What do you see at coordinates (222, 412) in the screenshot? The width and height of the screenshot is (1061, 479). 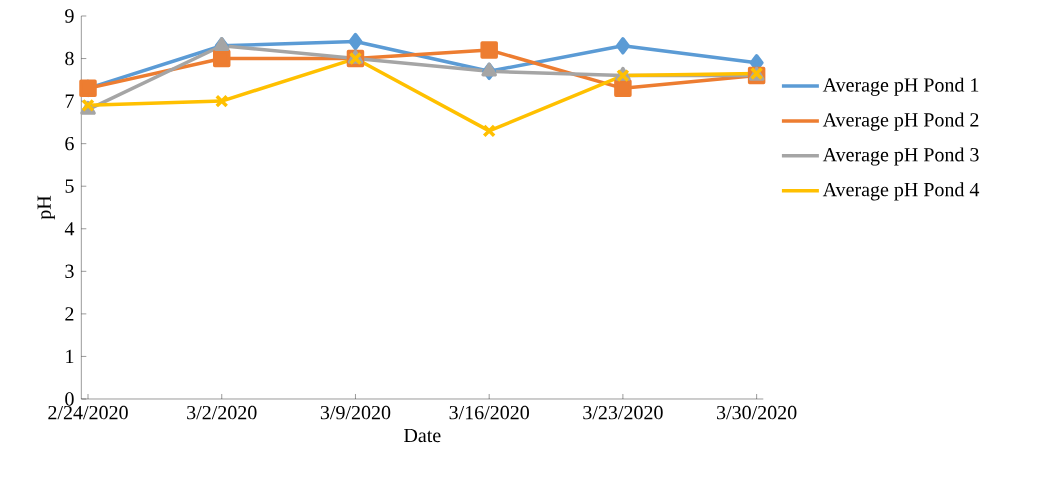 I see `x-tick-label: 3/2/2020` at bounding box center [222, 412].